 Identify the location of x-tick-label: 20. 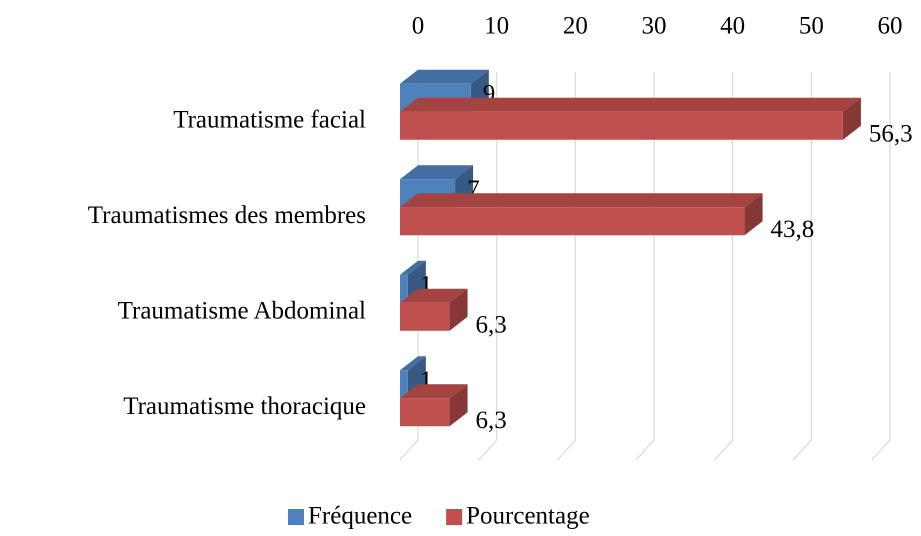
(575, 26).